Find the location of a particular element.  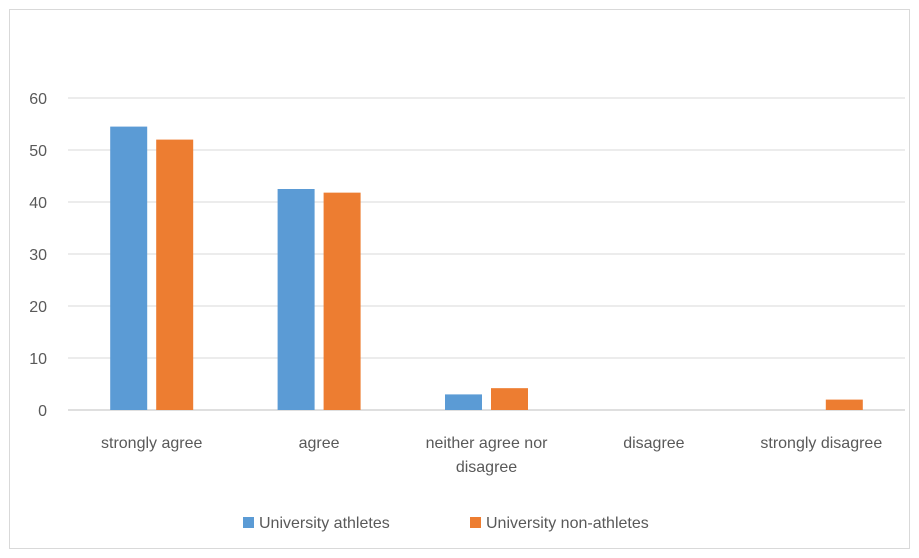

y-tick-label: 0 is located at coordinates (42, 411).